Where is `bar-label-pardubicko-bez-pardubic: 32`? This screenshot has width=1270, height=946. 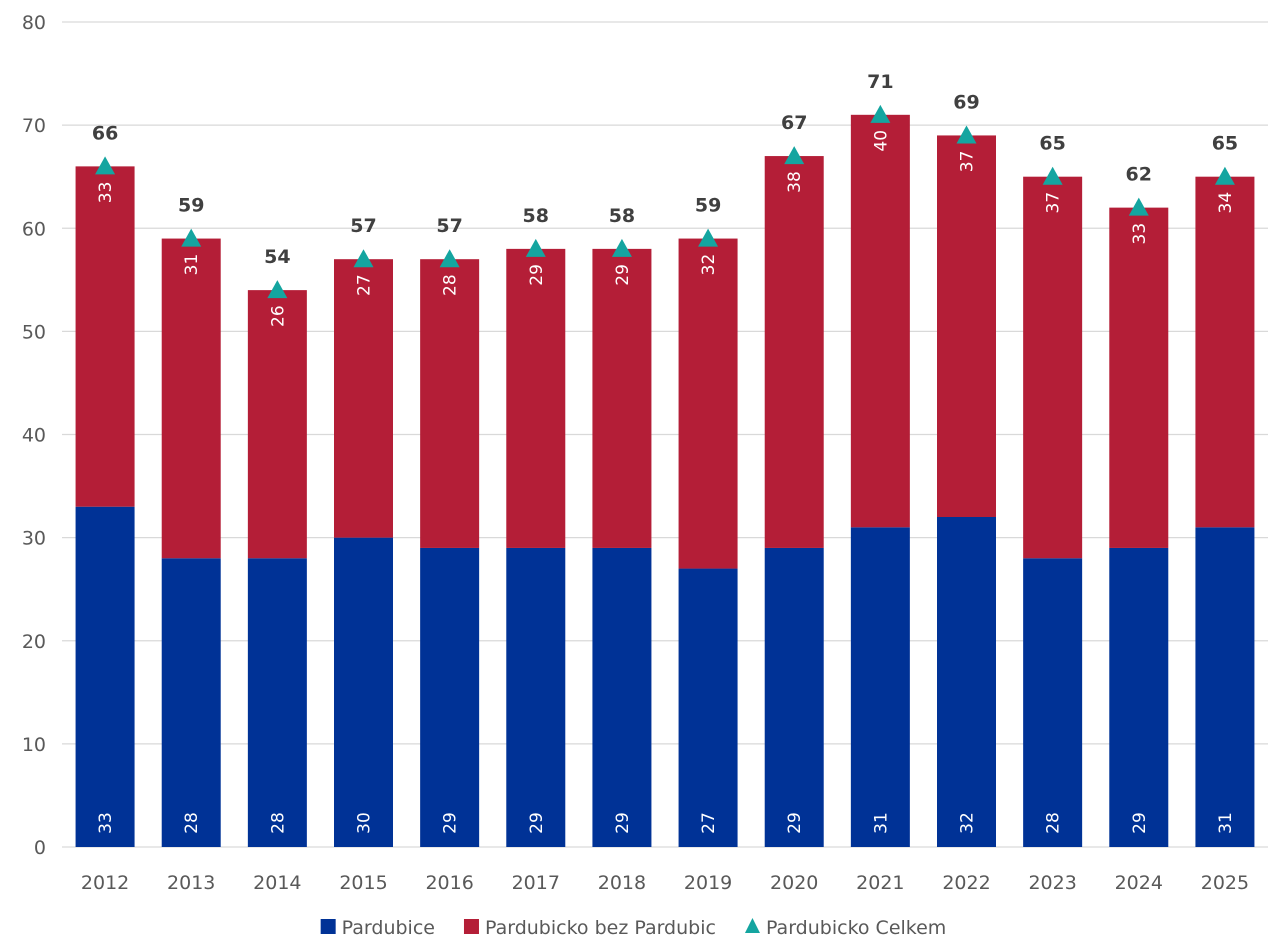
bar-label-pardubicko-bez-pardubic: 32 is located at coordinates (709, 265).